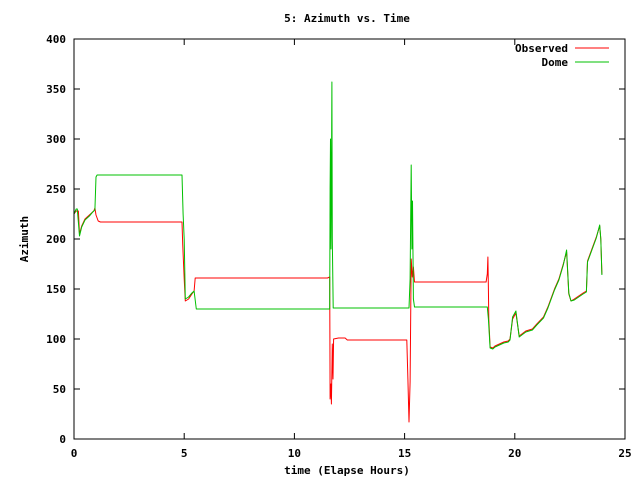 The height and width of the screenshot is (480, 640). What do you see at coordinates (59, 389) in the screenshot?
I see `y-tick-label: 50` at bounding box center [59, 389].